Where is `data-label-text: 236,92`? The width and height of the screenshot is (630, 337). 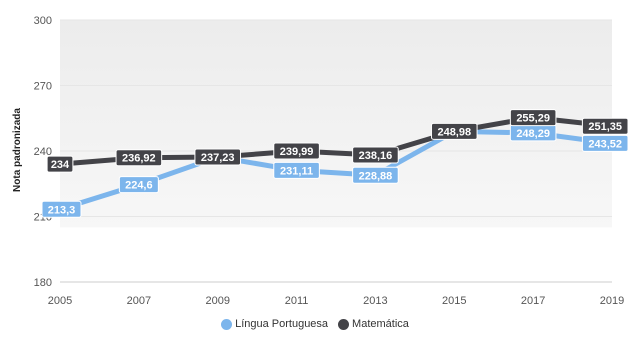
data-label-text: 236,92 is located at coordinates (139, 159).